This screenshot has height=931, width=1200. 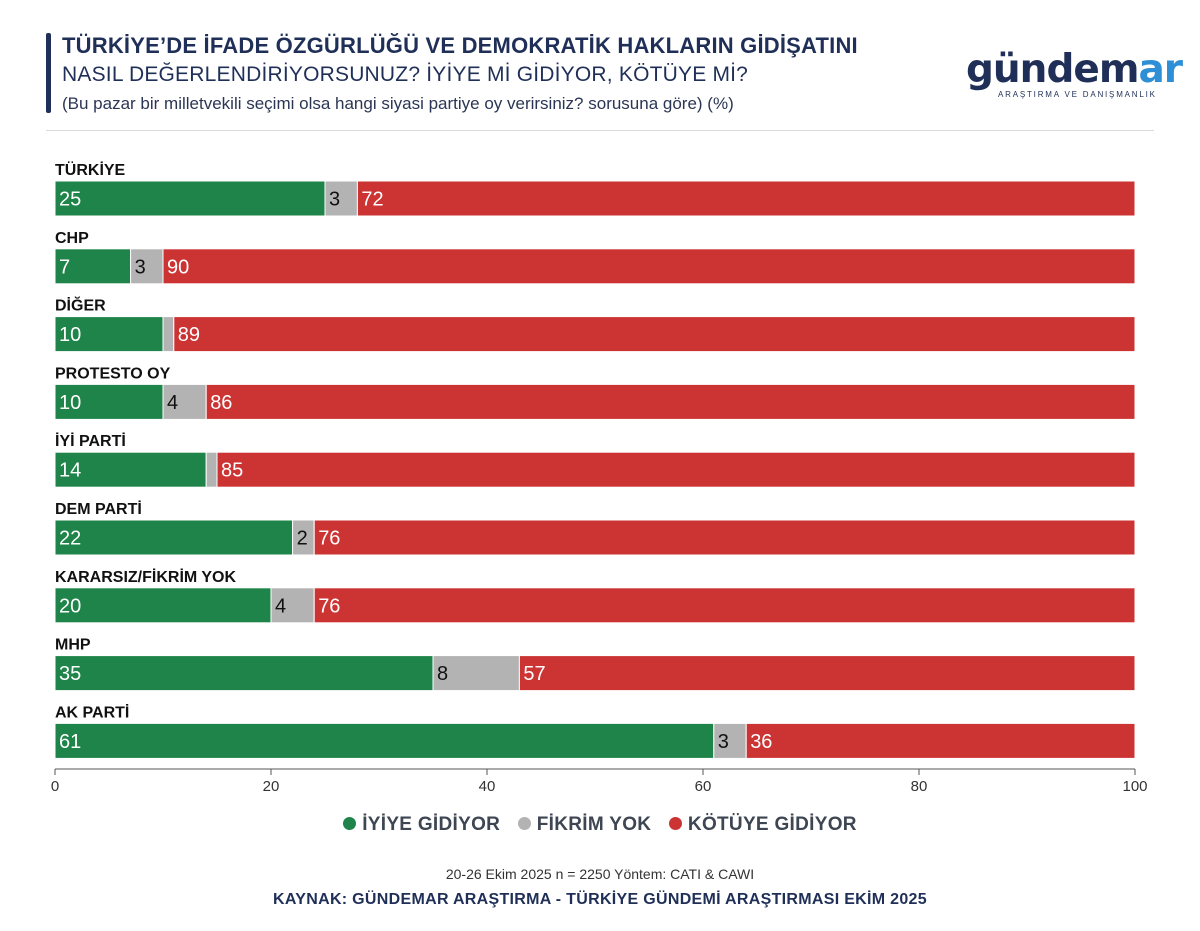 What do you see at coordinates (178, 267) in the screenshot?
I see `data-label: 90` at bounding box center [178, 267].